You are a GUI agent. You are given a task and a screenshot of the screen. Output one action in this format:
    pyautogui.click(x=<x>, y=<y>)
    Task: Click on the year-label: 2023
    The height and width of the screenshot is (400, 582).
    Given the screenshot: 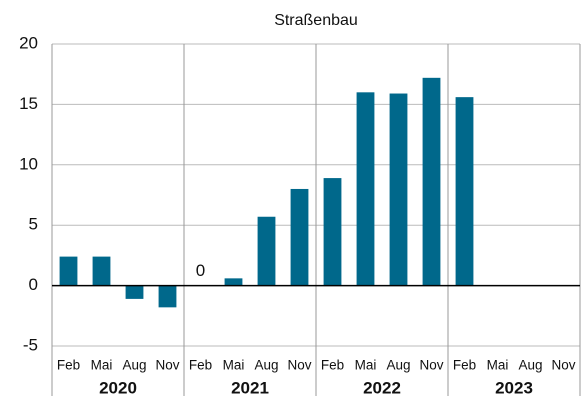 What is the action you would take?
    pyautogui.click(x=514, y=387)
    